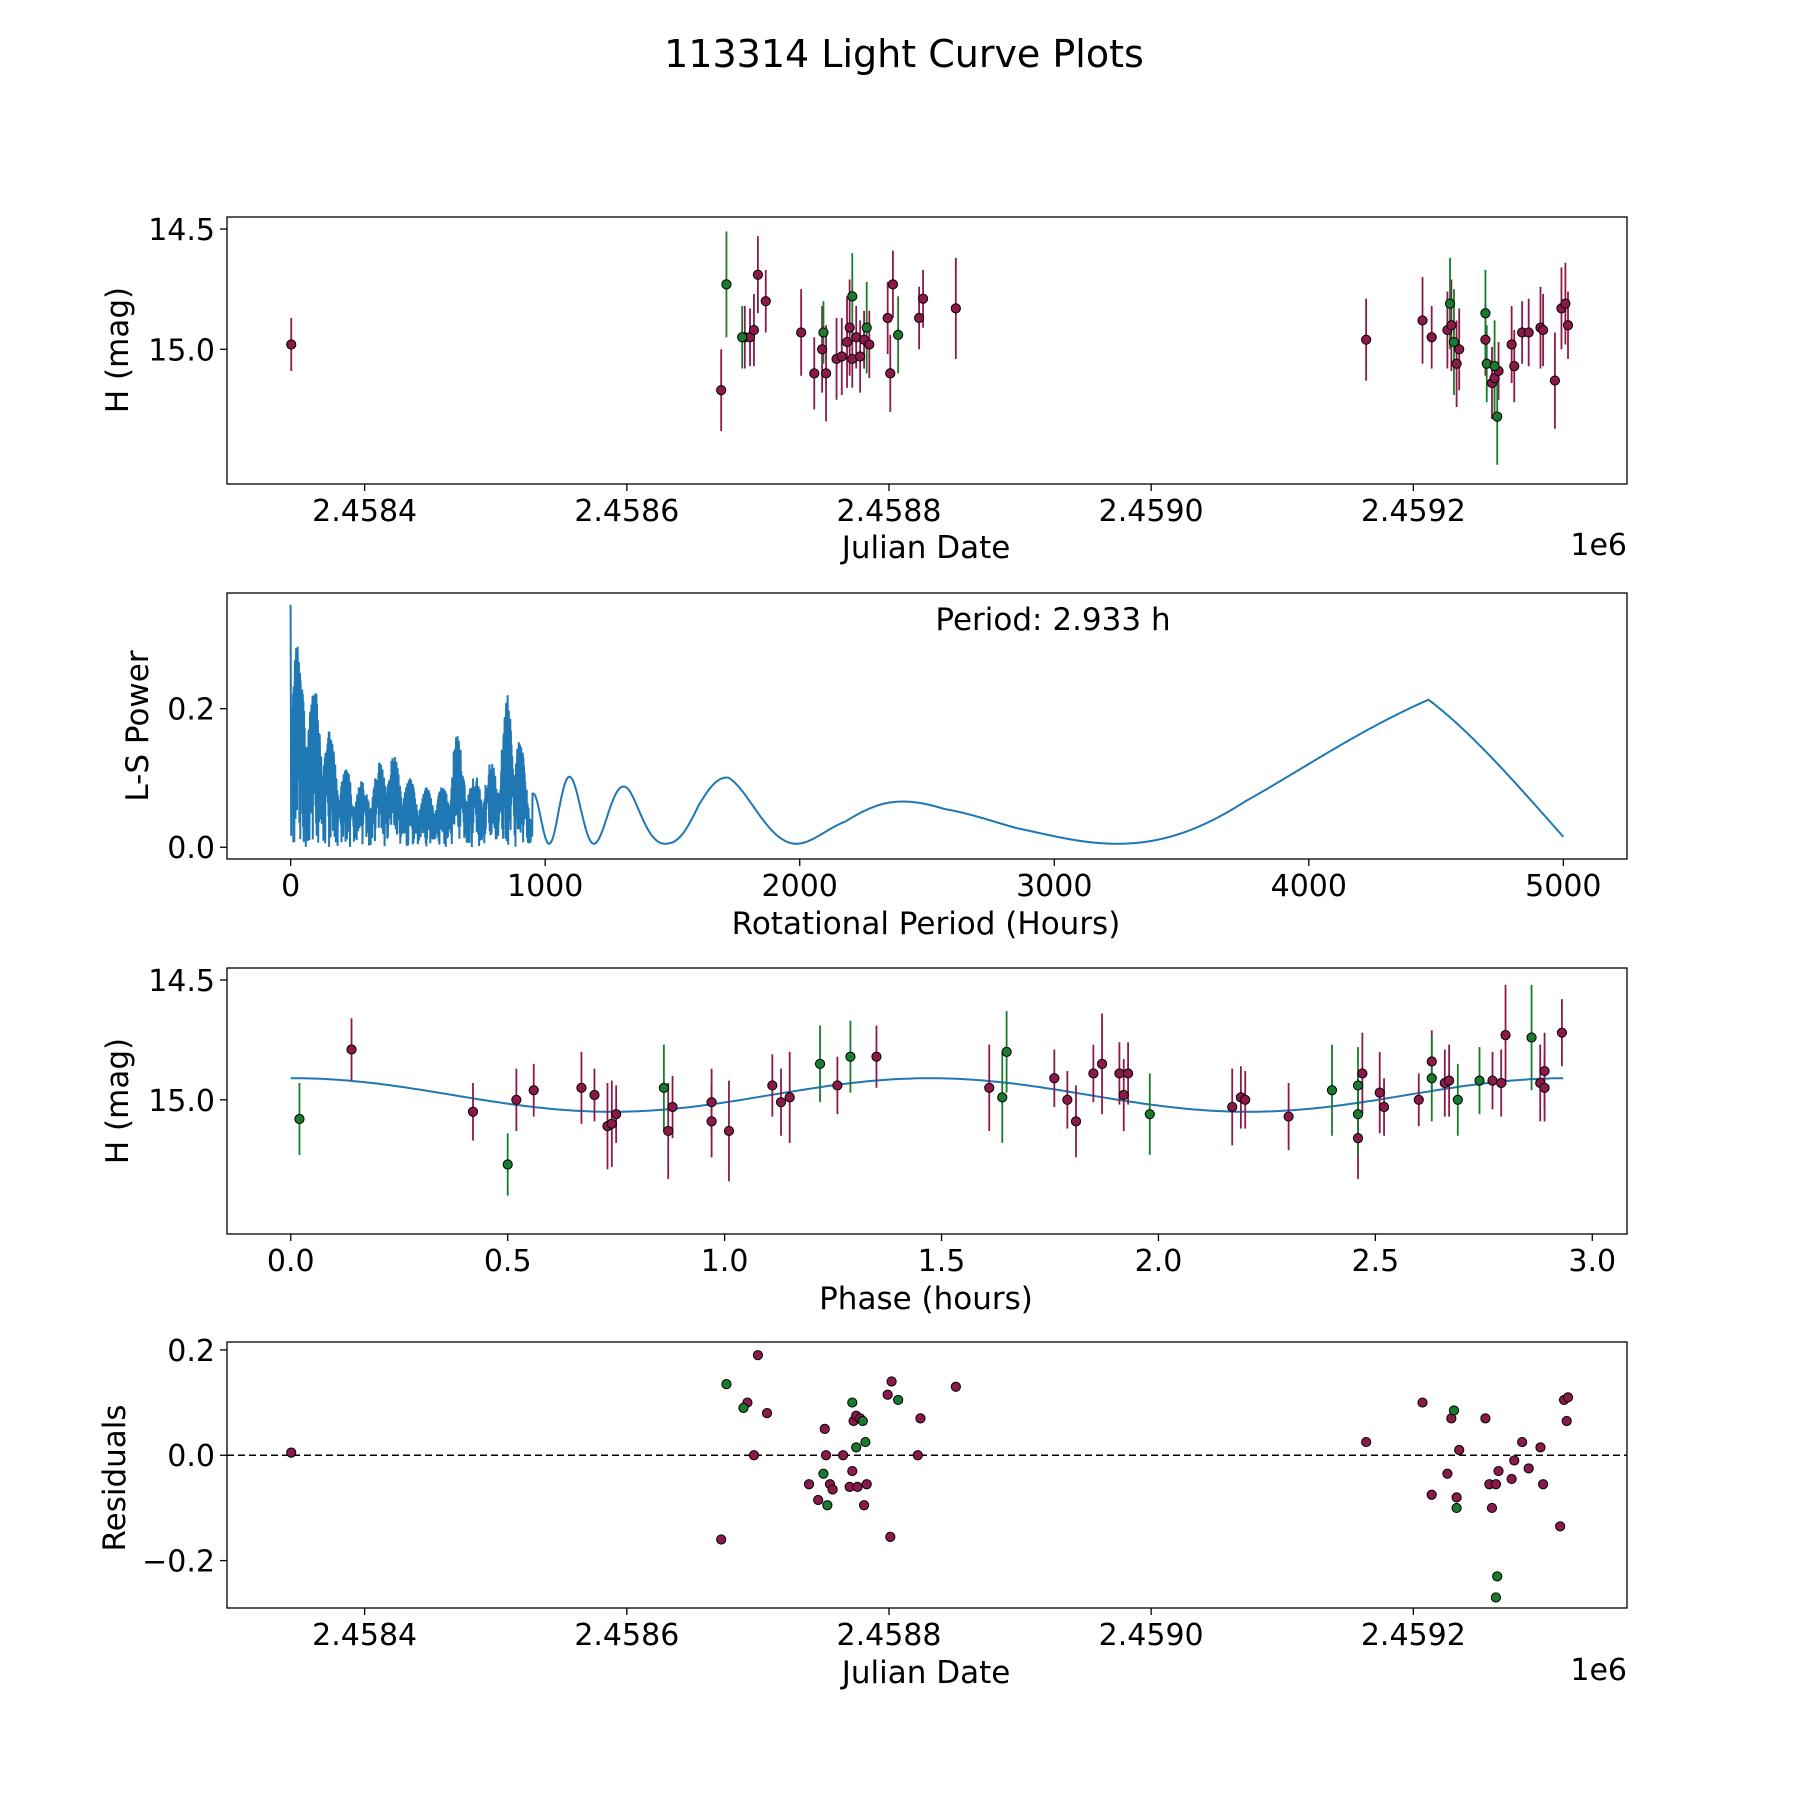 Image resolution: width=1800 pixels, height=1800 pixels. I want to click on ls-xtick-label: 3000, so click(1054, 886).